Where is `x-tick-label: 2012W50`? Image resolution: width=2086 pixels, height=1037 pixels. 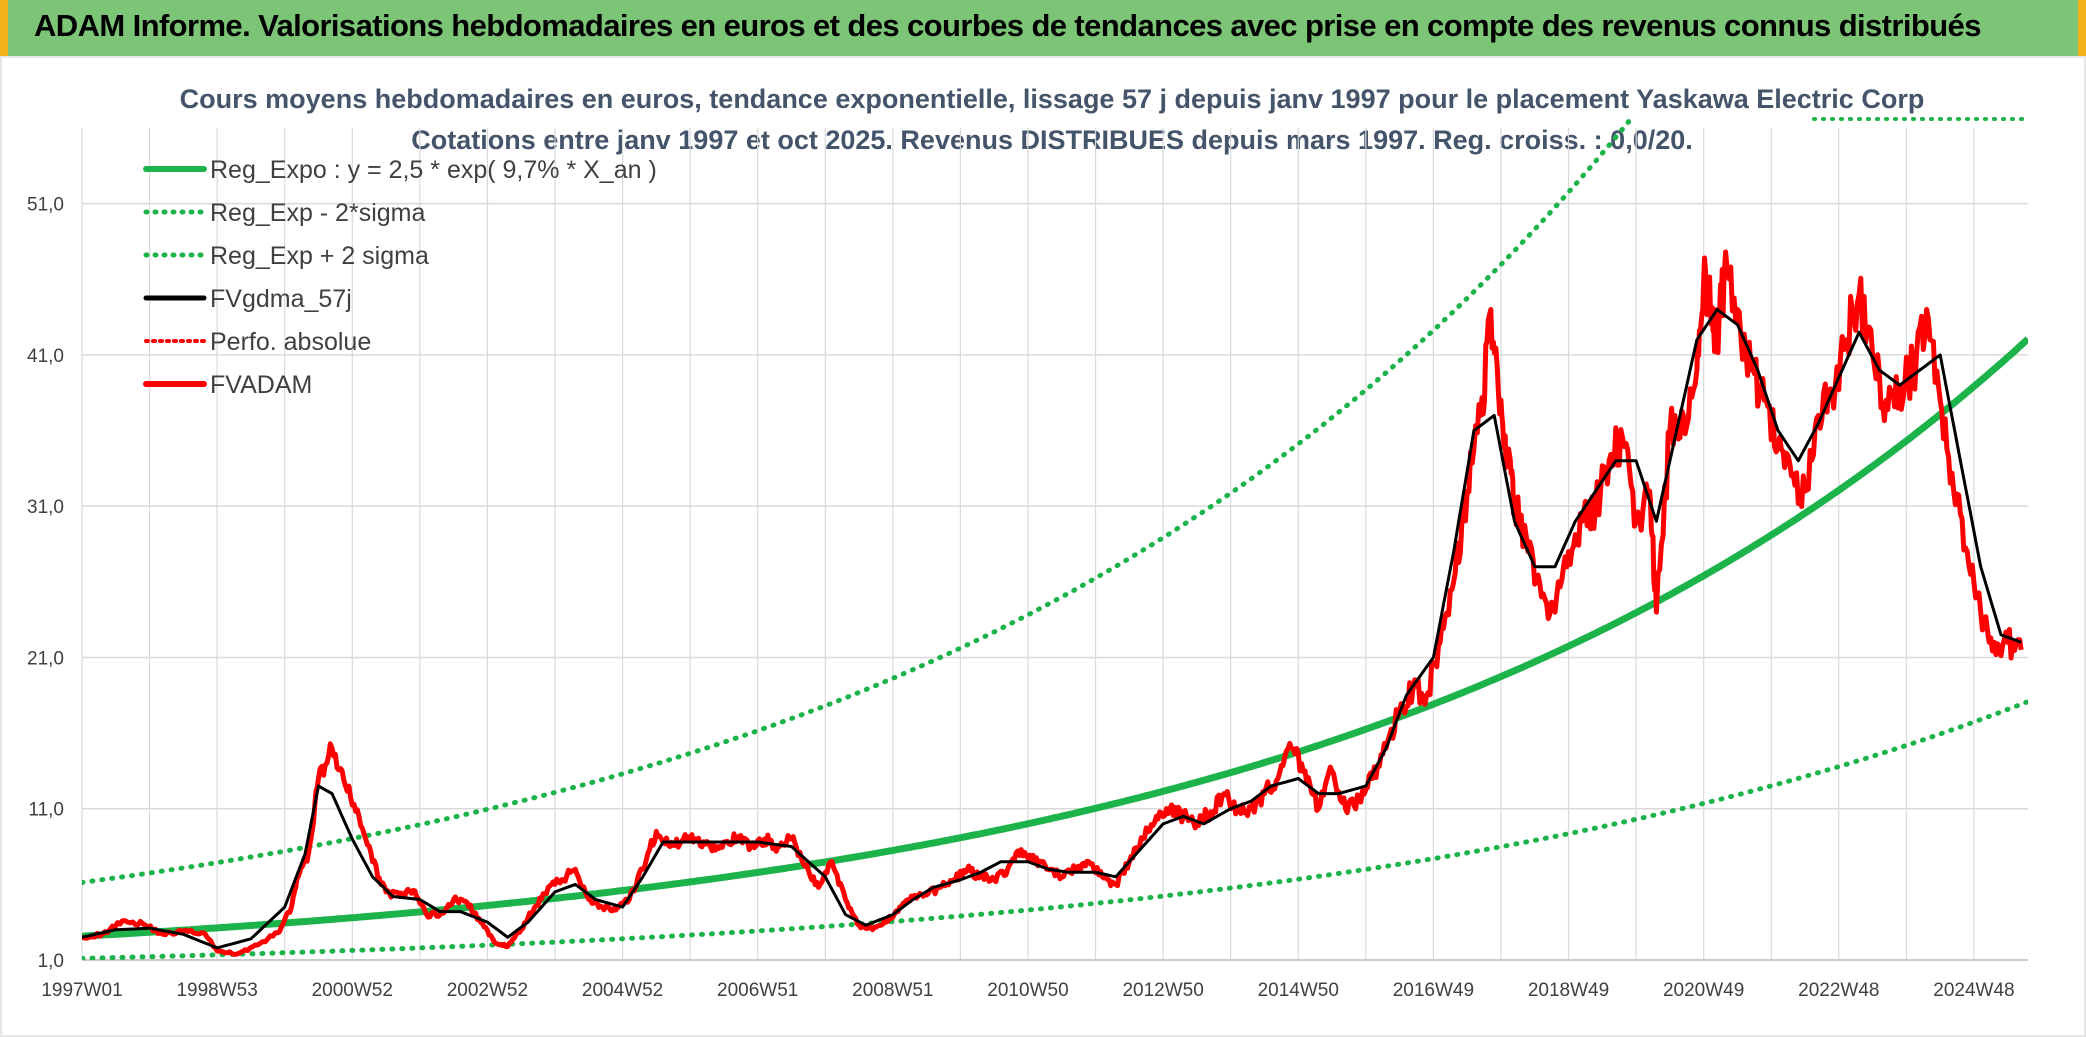
x-tick-label: 2012W50 is located at coordinates (1162, 990).